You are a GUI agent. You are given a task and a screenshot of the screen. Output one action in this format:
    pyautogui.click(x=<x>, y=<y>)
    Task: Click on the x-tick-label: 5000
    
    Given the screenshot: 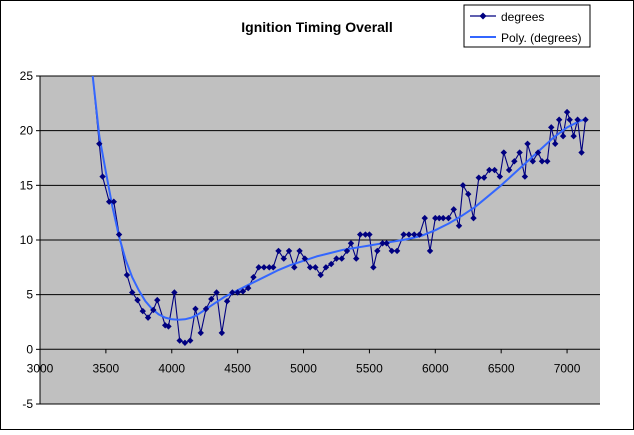 What is the action you would take?
    pyautogui.click(x=303, y=368)
    